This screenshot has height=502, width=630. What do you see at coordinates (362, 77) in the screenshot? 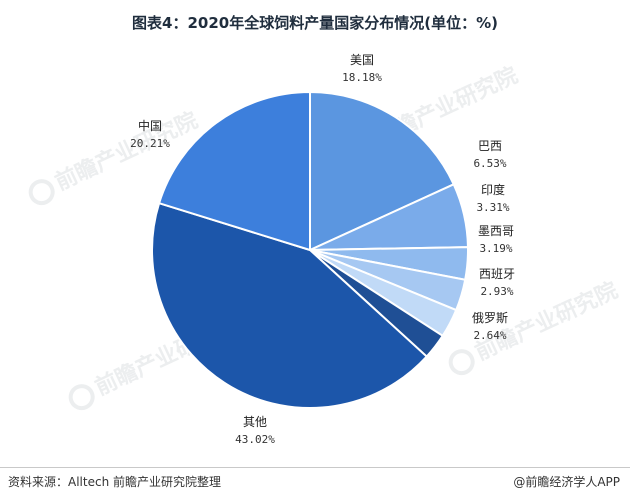
I see `slice-value-label: 18.18%` at bounding box center [362, 77].